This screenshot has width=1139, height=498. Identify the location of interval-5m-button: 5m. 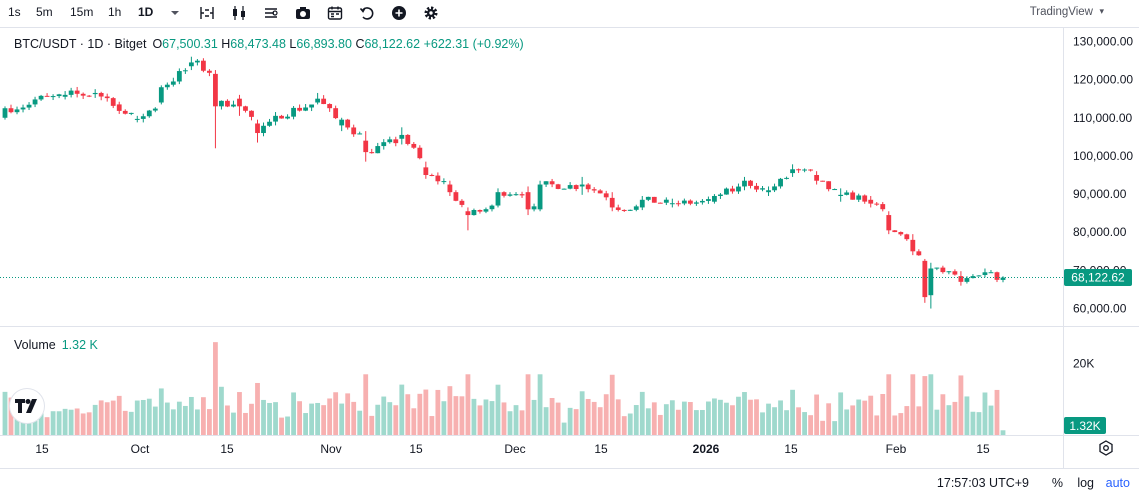
(44, 12).